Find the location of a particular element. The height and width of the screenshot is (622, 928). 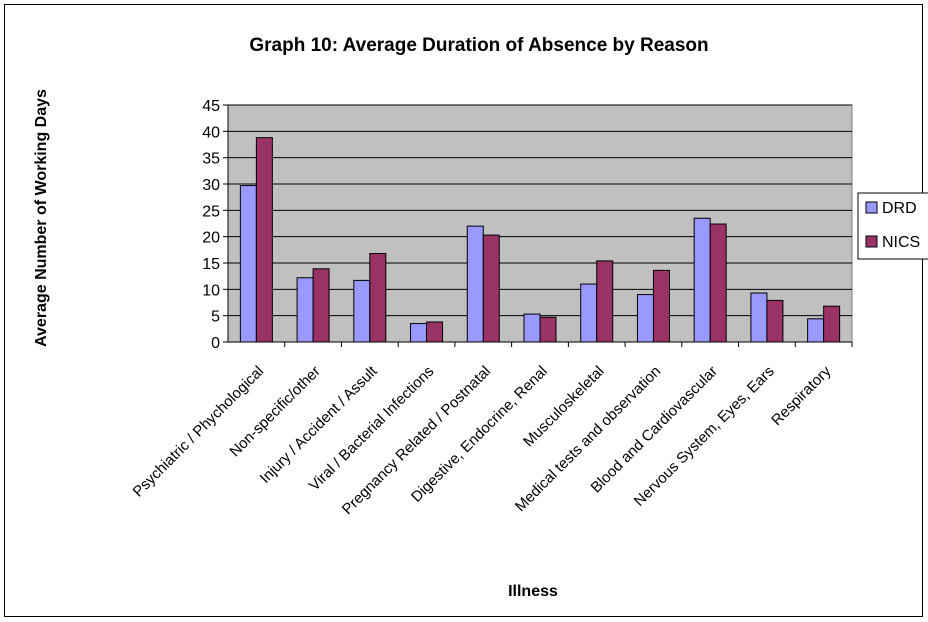

y-tick-label: 35 is located at coordinates (211, 159).